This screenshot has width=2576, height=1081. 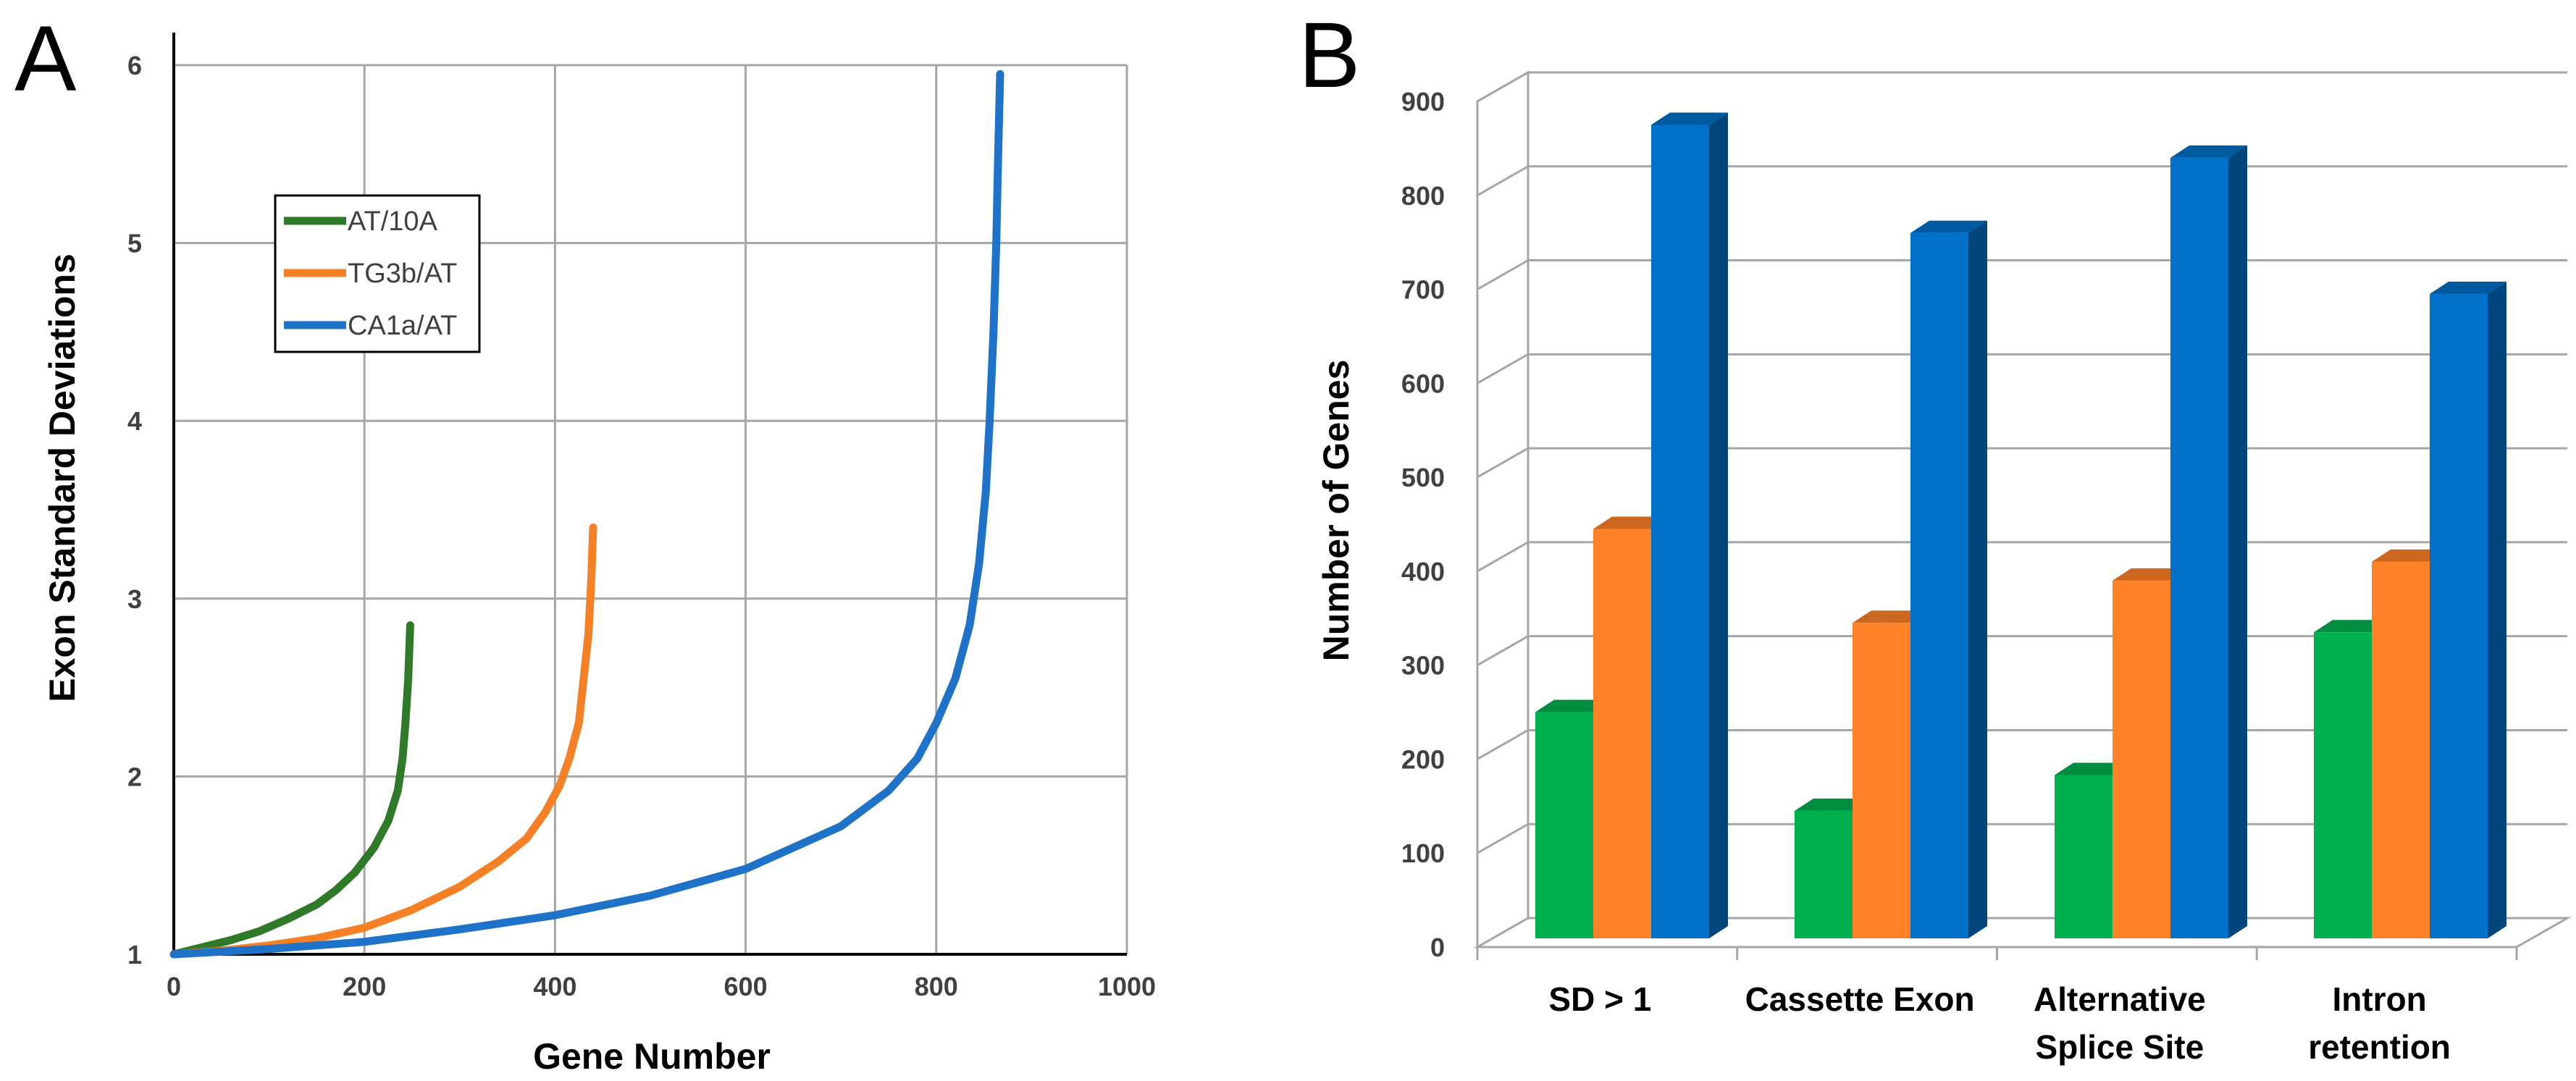 What do you see at coordinates (1423, 853) in the screenshot?
I see `y-tick-label: 100` at bounding box center [1423, 853].